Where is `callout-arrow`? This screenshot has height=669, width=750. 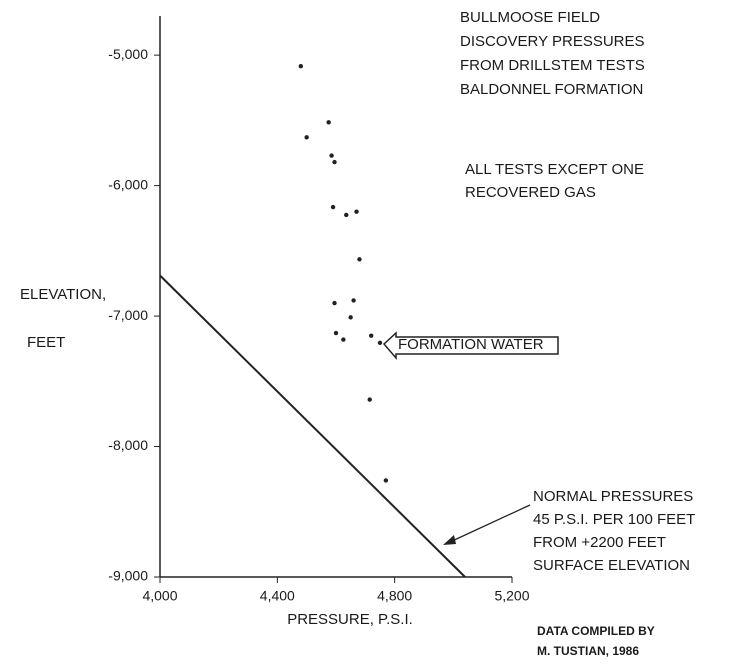 callout-arrow is located at coordinates (470, 346).